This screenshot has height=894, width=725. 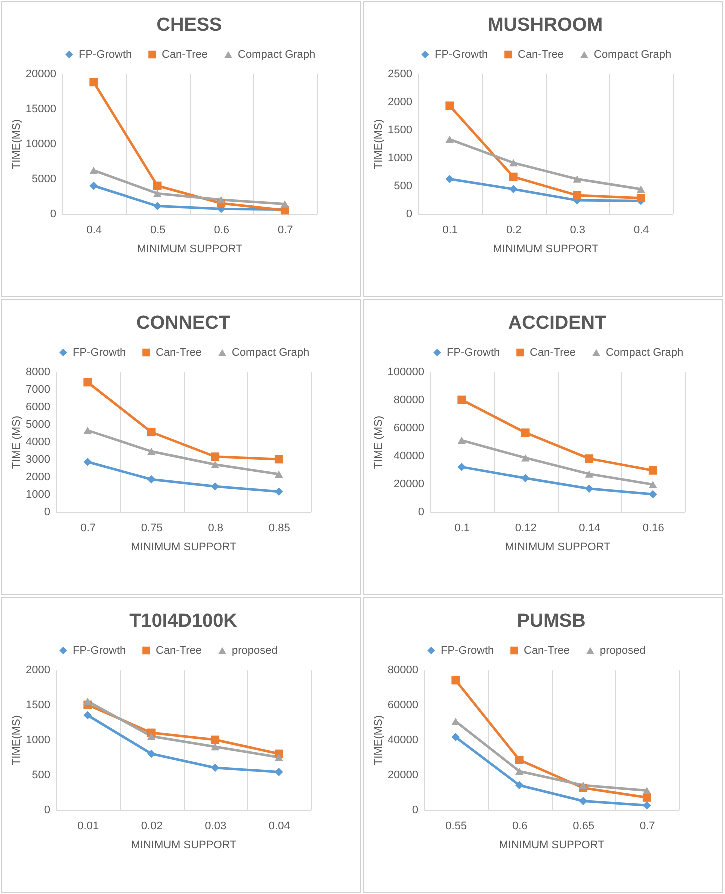 I want to click on x-tick-label: 0.02, so click(x=152, y=826).